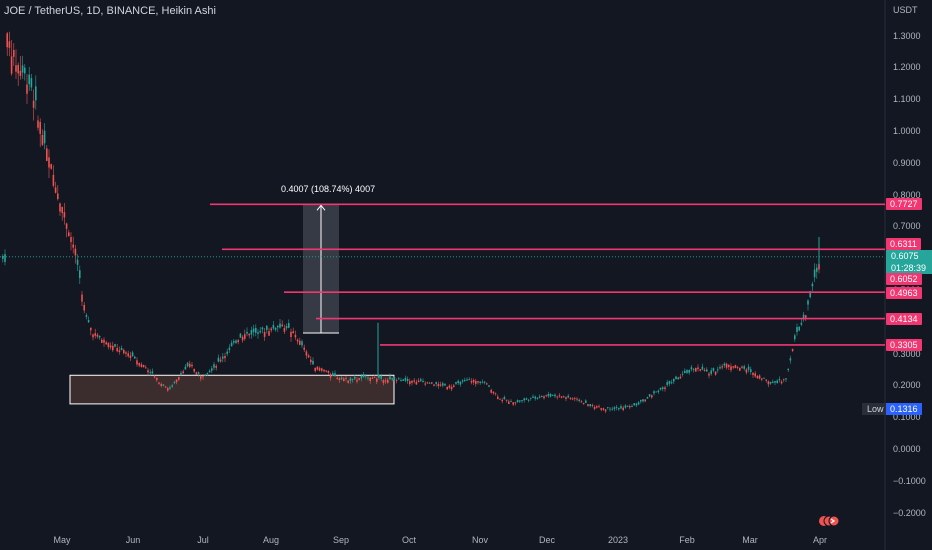 This screenshot has height=550, width=932. What do you see at coordinates (820, 540) in the screenshot?
I see `time-axis-label: Apr` at bounding box center [820, 540].